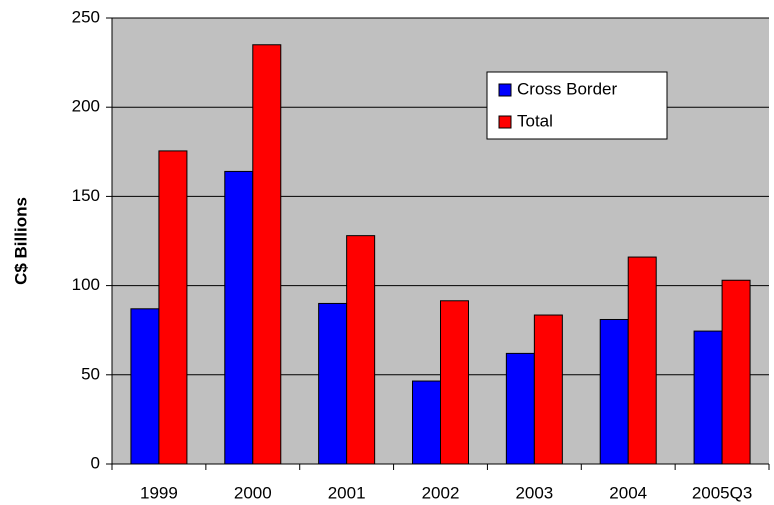  I want to click on x-tick-label: 2002, so click(441, 492).